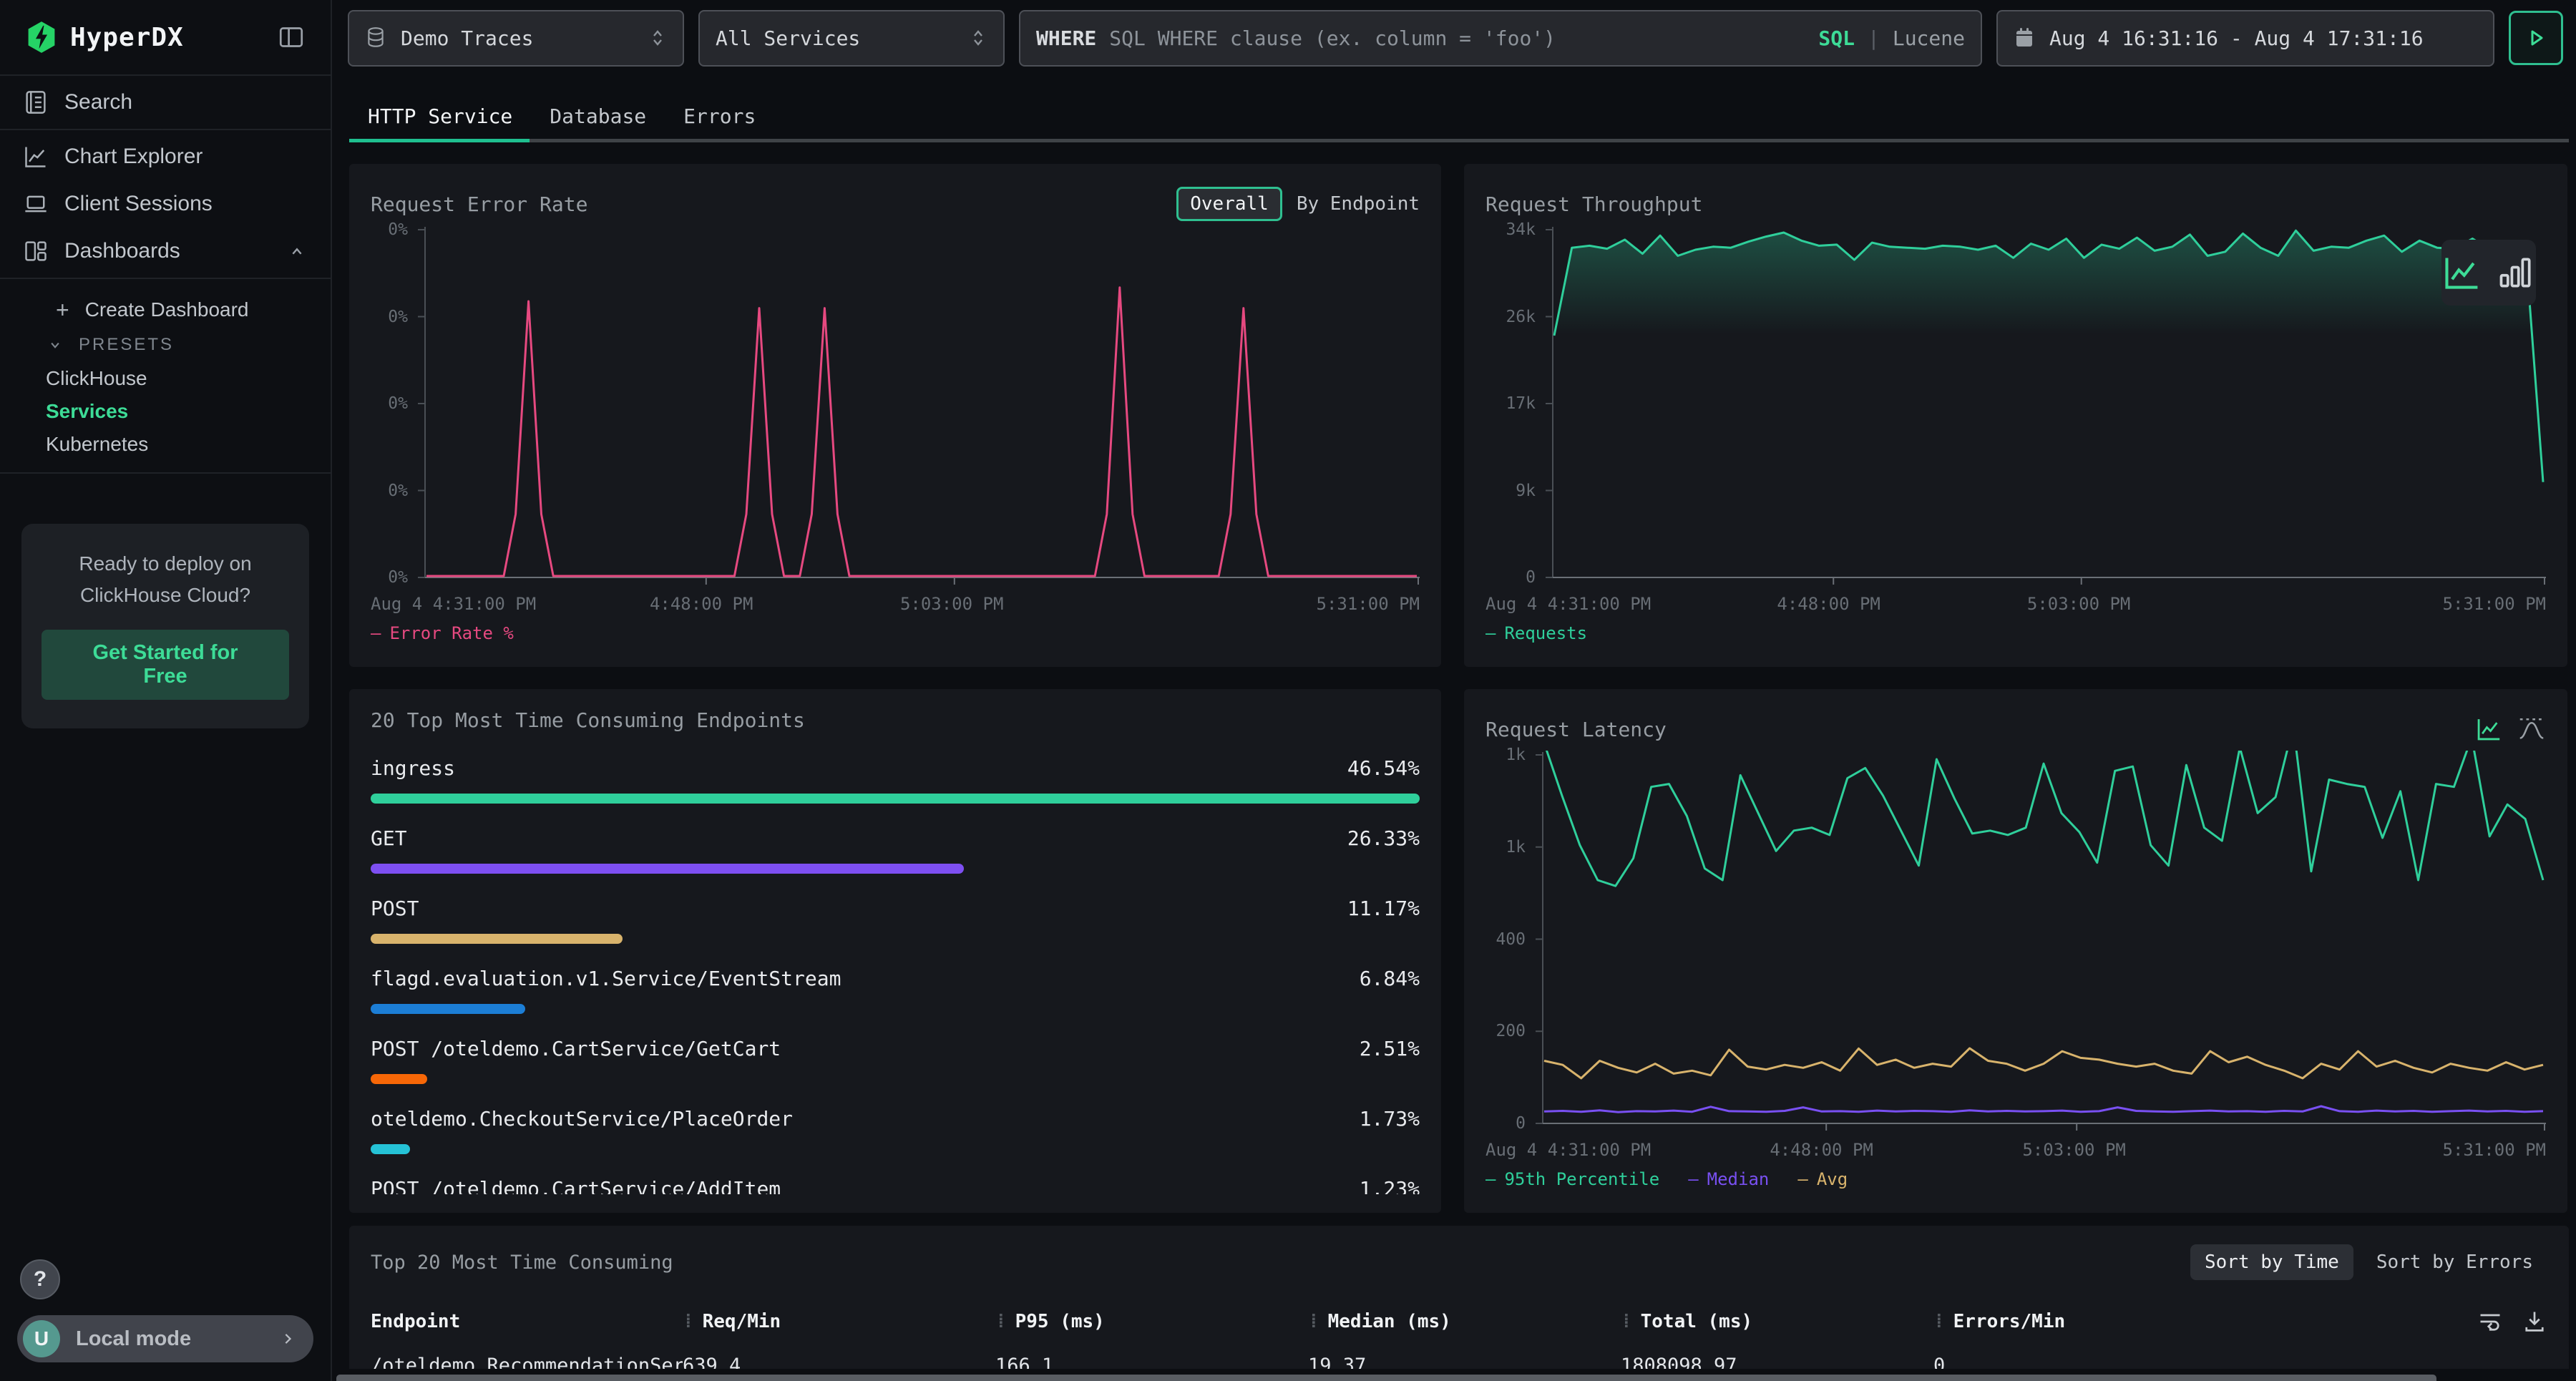 The image size is (2576, 1381). Describe the element at coordinates (55, 345) in the screenshot. I see `chevron-down-icon` at that location.